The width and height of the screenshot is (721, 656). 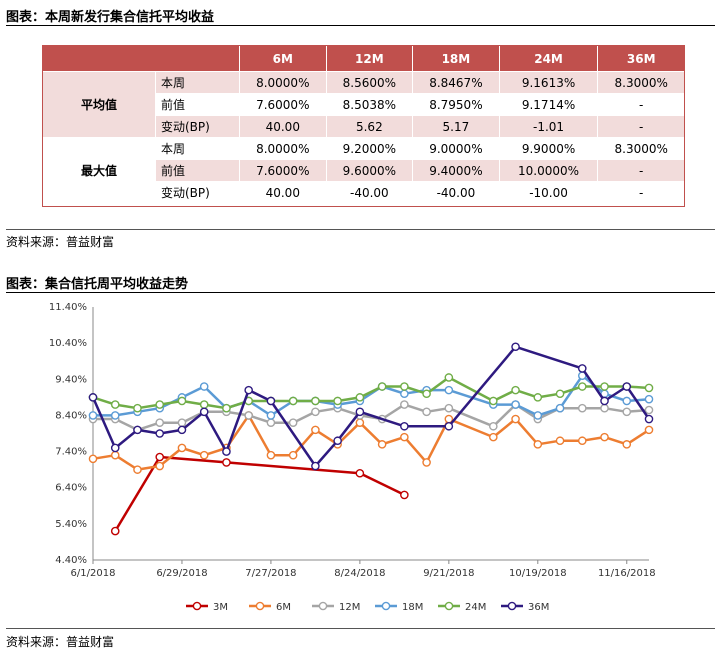 What do you see at coordinates (456, 58) in the screenshot?
I see `col-header-18m: 18M` at bounding box center [456, 58].